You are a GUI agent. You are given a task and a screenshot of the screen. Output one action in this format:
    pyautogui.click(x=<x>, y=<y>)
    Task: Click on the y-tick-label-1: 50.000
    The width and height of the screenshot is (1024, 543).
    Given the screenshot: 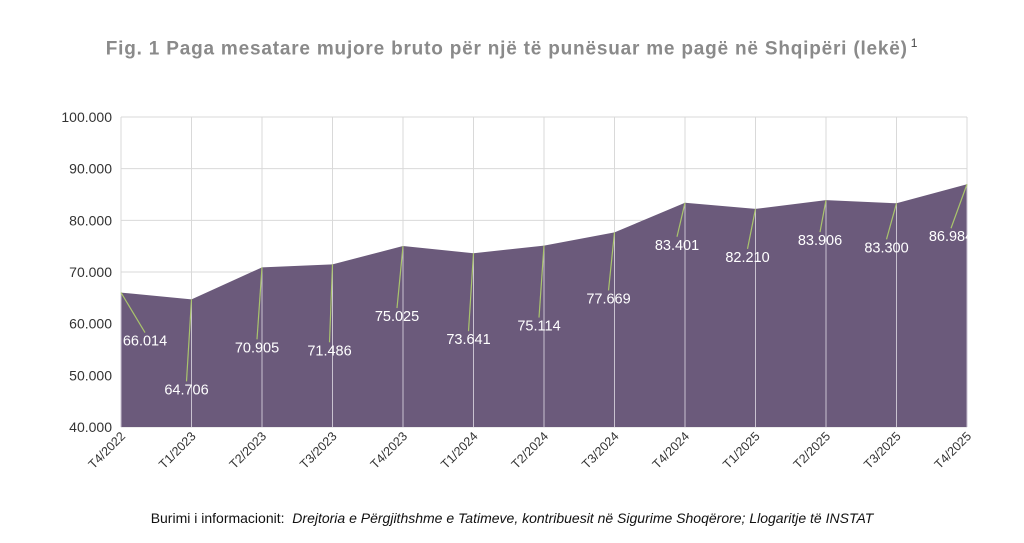 What is the action you would take?
    pyautogui.click(x=90, y=375)
    